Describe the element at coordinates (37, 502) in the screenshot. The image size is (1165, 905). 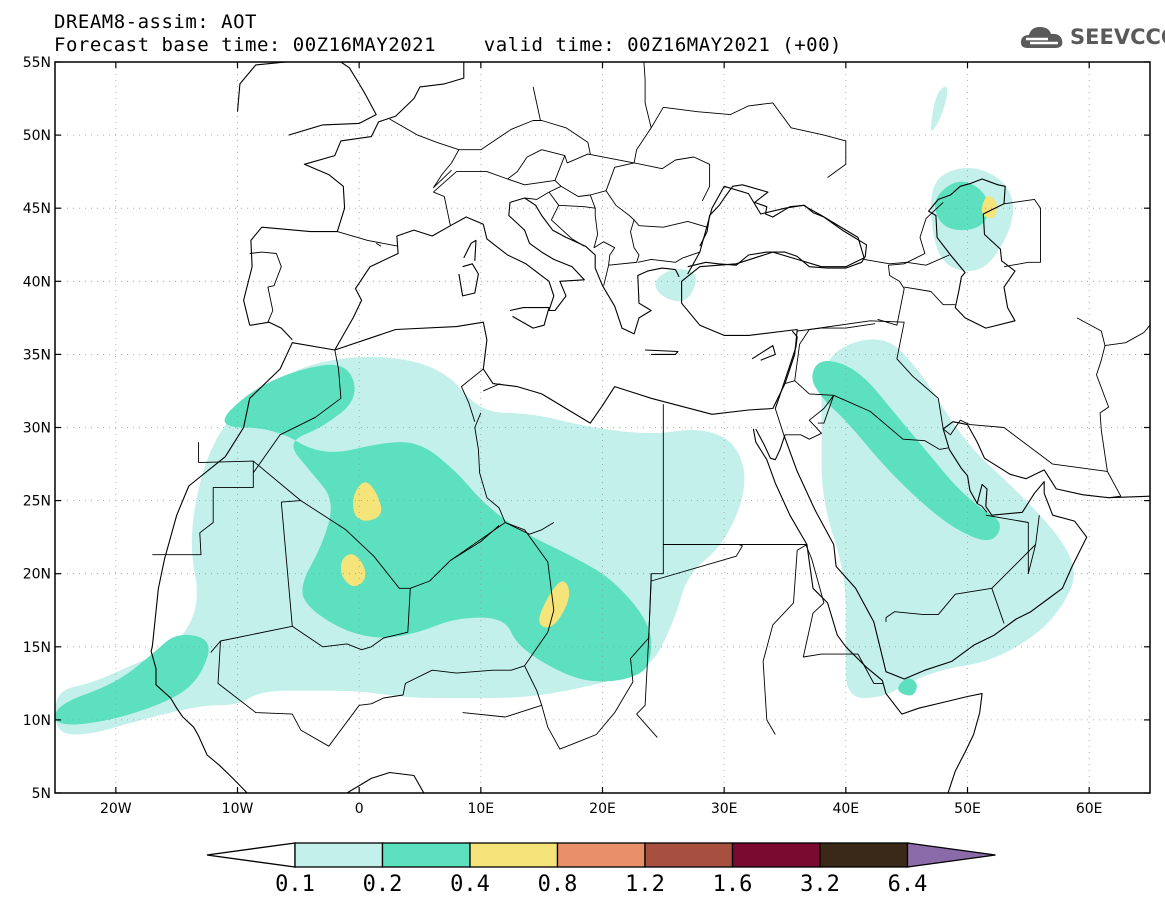
I see `lat-label-25N: 25N` at that location.